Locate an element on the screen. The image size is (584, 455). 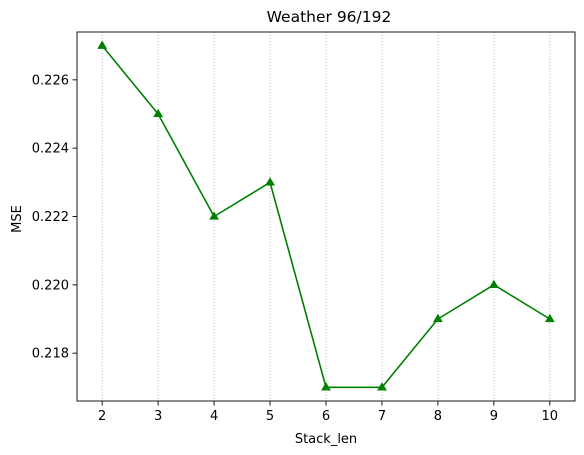
y-tick-label-1: 0.218 is located at coordinates (50, 354).